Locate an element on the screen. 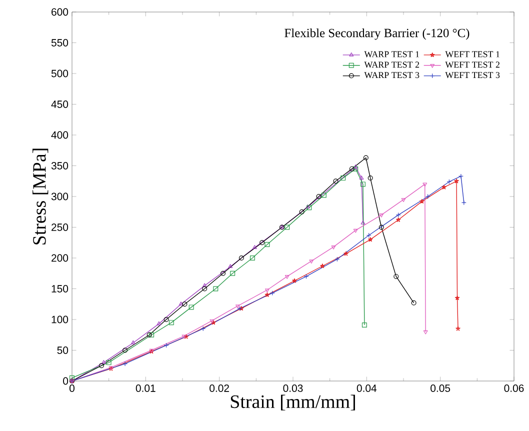 This screenshot has height=431, width=529. y-tick-label: 0 is located at coordinates (65, 381).